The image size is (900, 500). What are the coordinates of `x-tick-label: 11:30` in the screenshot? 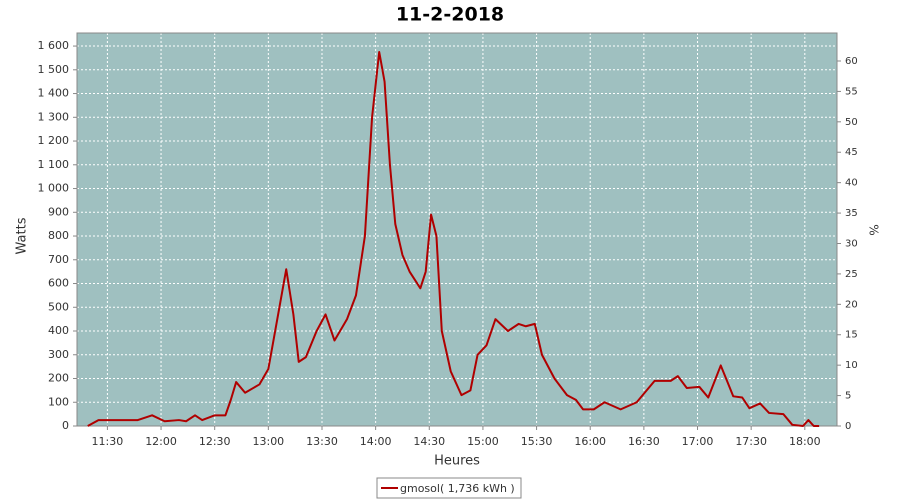 It's located at (108, 441).